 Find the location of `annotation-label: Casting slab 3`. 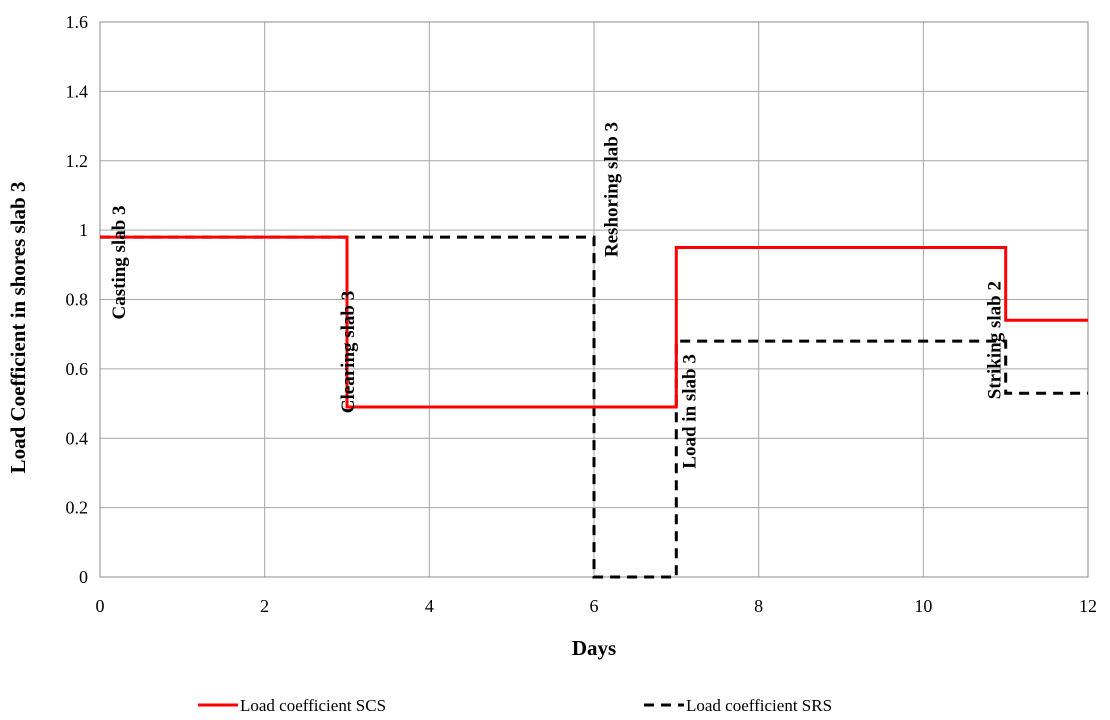

annotation-label: Casting slab 3 is located at coordinates (119, 262).